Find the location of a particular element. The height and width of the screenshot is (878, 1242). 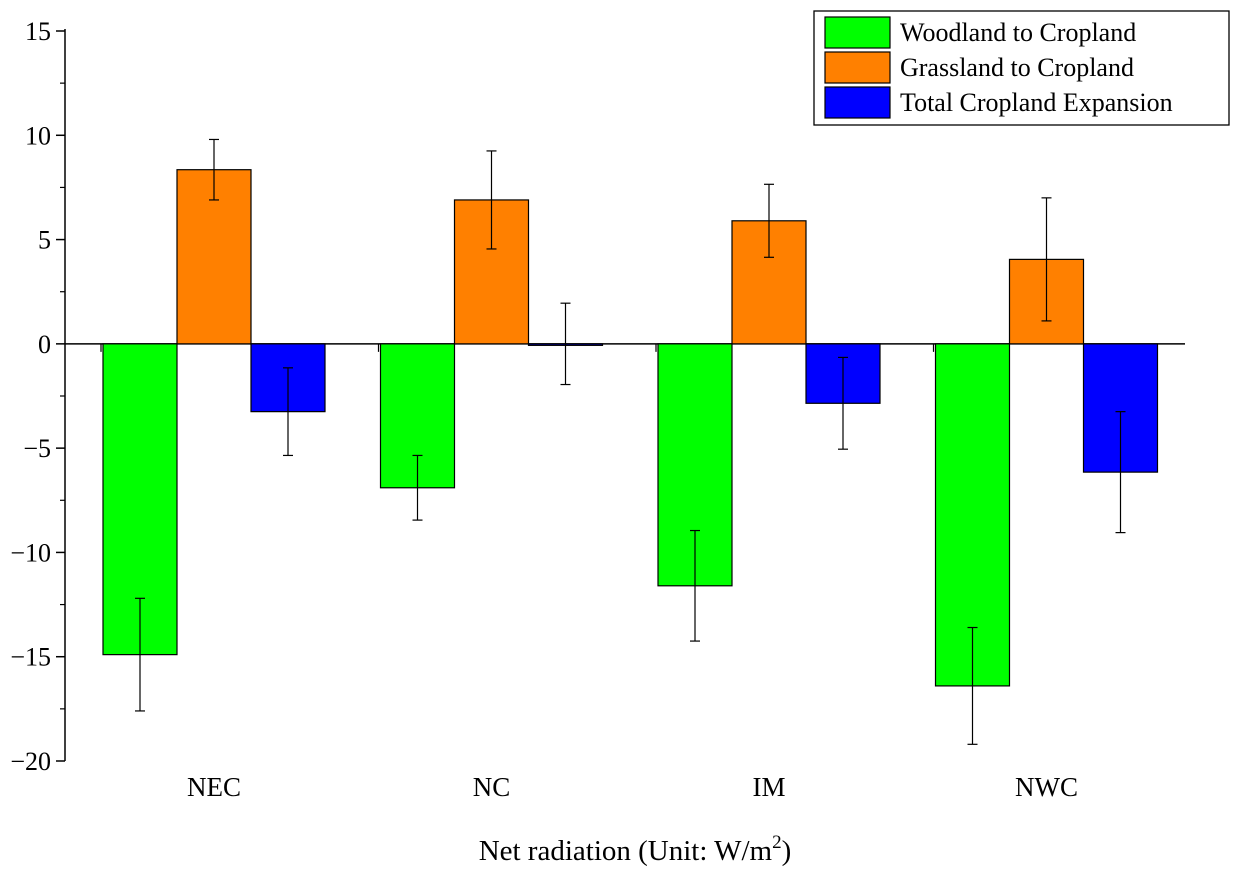

x-category-label: NC is located at coordinates (492, 787).